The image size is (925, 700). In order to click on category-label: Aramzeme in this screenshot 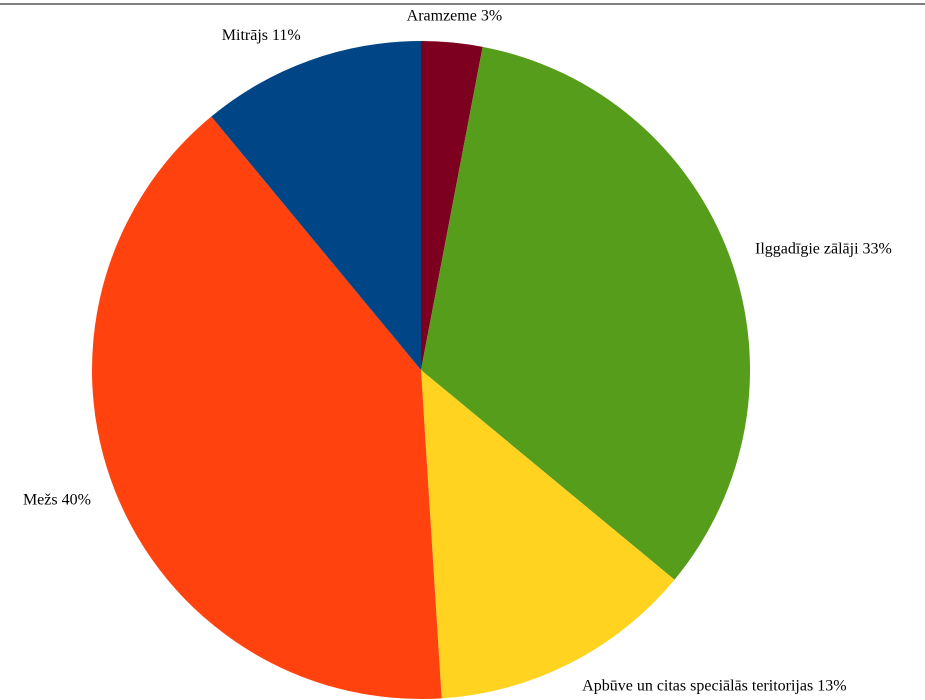, I will do `click(442, 15)`.